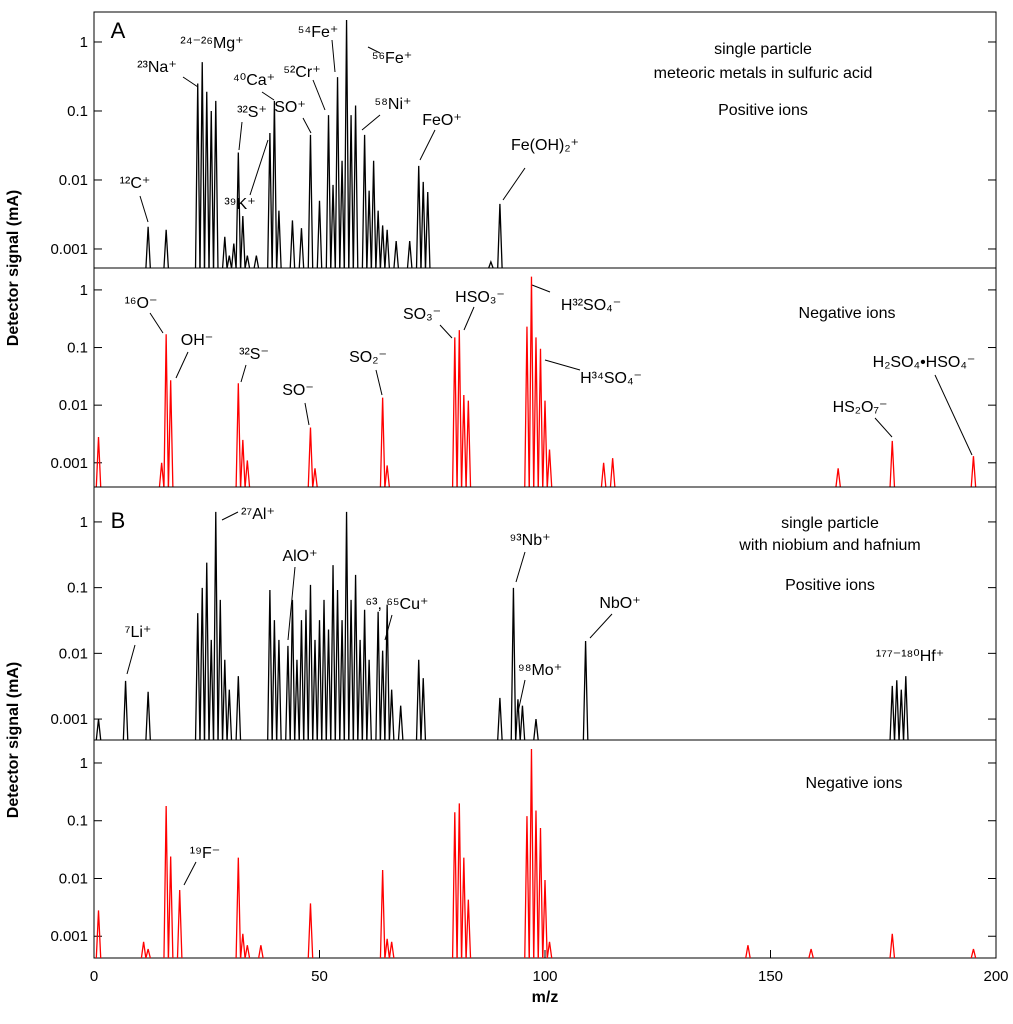 This screenshot has height=1024, width=1013. What do you see at coordinates (254, 80) in the screenshot?
I see `peak-label: ⁴⁰Ca⁺` at bounding box center [254, 80].